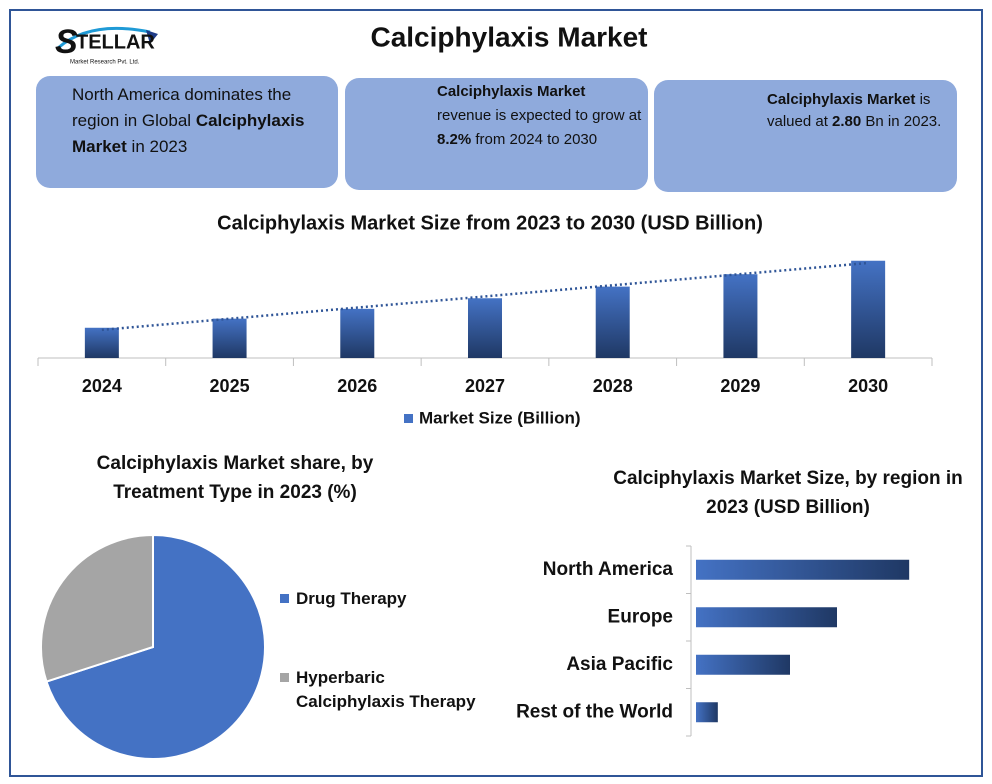 The image size is (992, 784). Describe the element at coordinates (157, 146) in the screenshot. I see `info-text-part: in 2023` at that location.